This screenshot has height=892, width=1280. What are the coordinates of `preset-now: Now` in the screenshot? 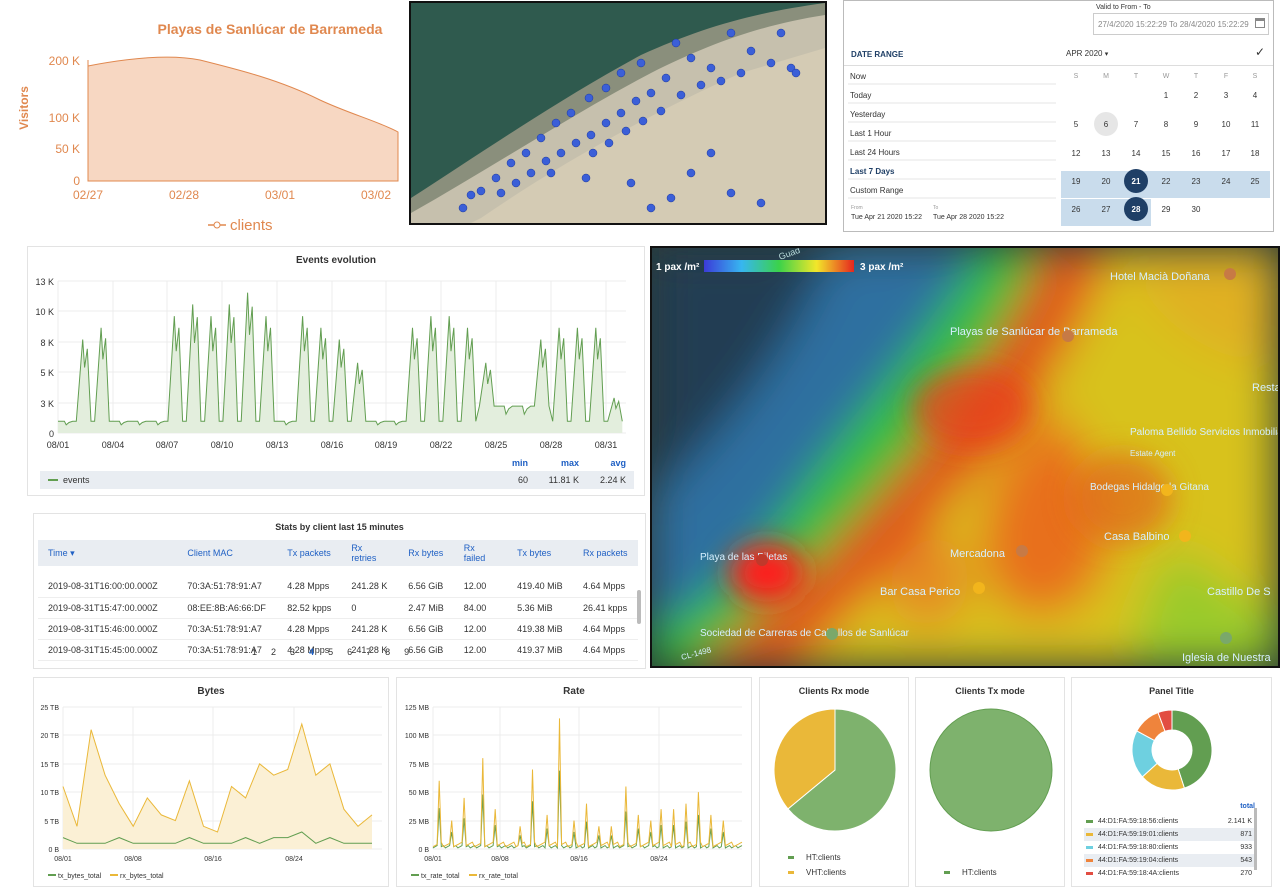 It's located at (858, 76).